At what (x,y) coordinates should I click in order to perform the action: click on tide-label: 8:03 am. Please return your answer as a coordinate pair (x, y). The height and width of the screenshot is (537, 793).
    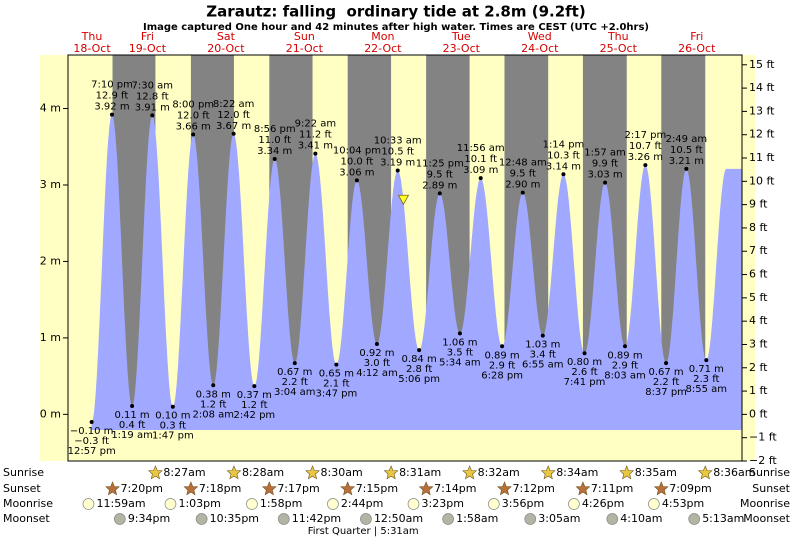
    Looking at the image, I should click on (625, 375).